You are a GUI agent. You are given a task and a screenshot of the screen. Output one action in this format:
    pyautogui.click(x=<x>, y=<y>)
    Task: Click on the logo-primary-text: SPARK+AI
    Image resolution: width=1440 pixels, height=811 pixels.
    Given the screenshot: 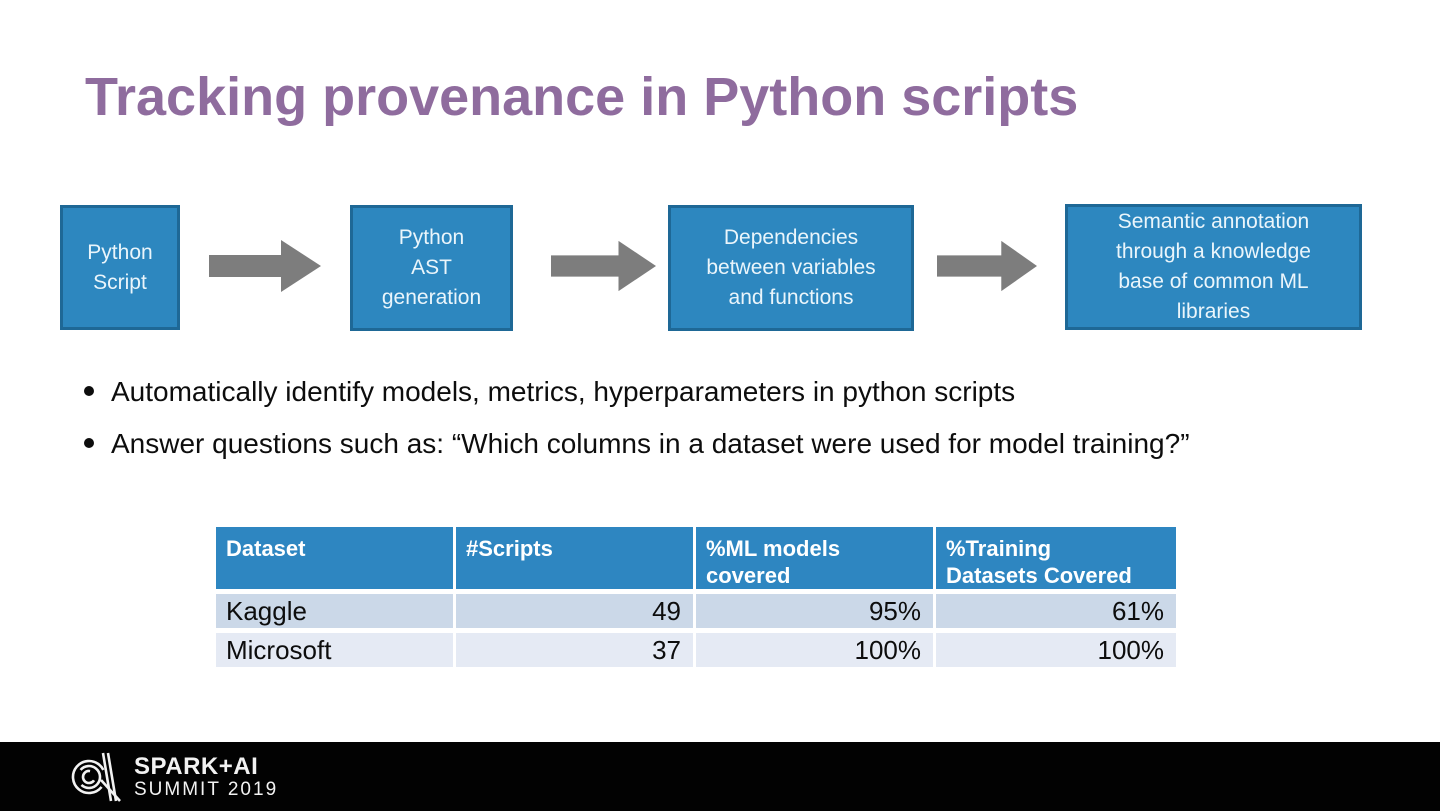 What is the action you would take?
    pyautogui.click(x=196, y=766)
    